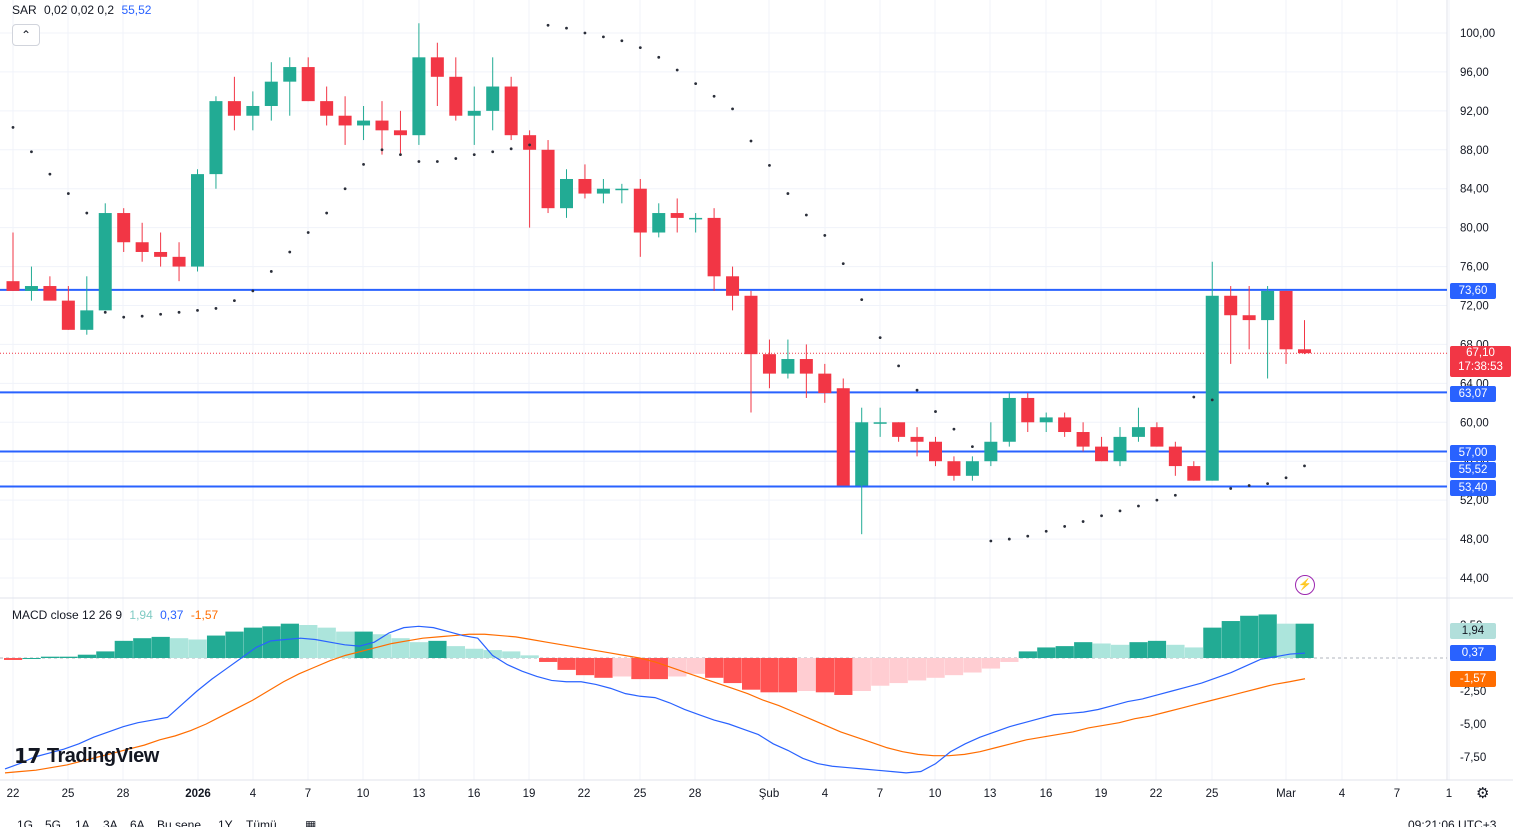 Image resolution: width=1513 pixels, height=827 pixels. I want to click on range-1a-button: 1A, so click(82, 822).